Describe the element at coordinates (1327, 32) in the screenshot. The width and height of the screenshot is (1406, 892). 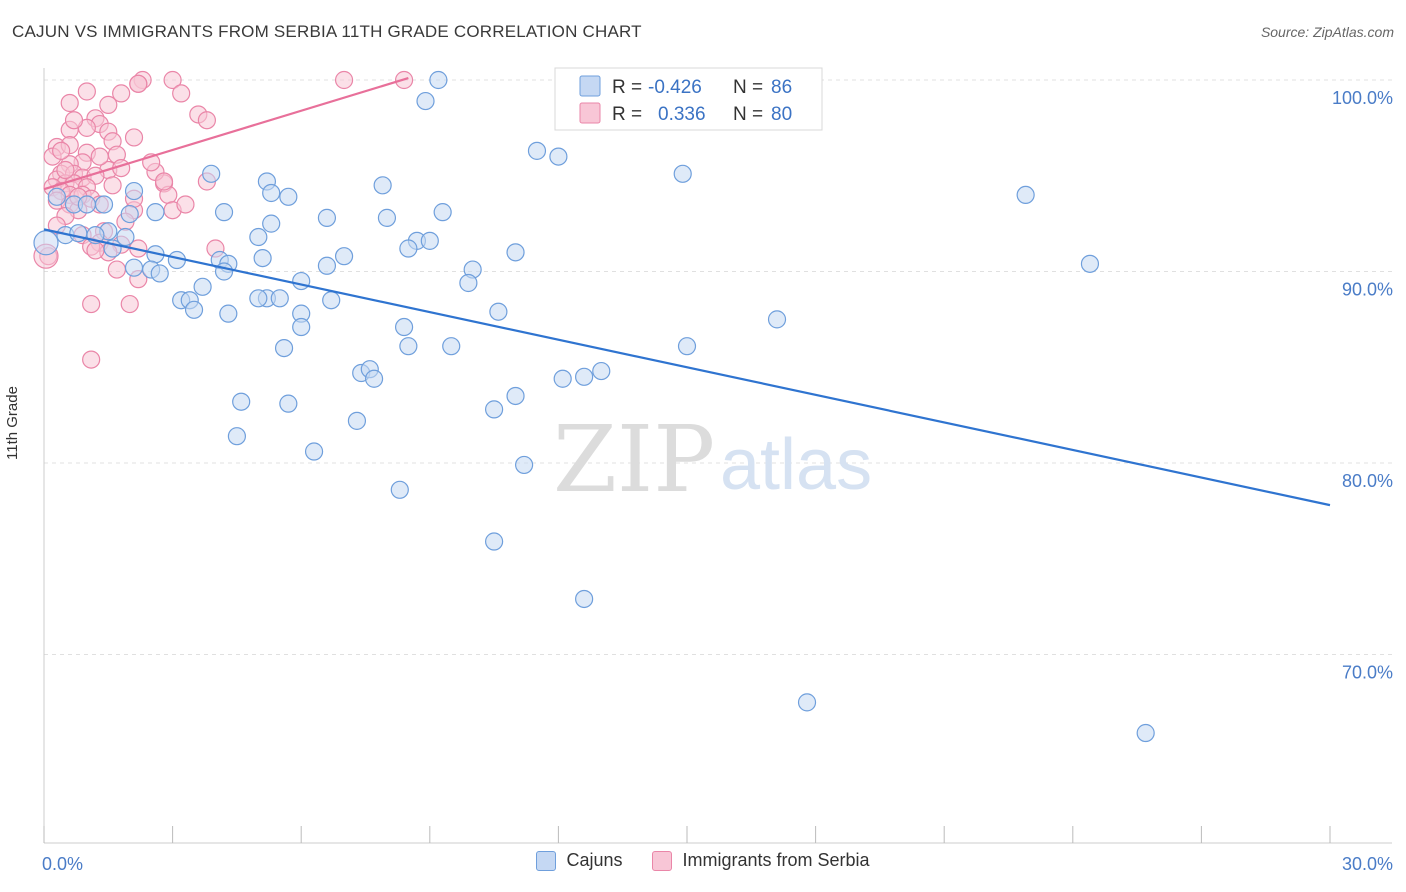
I see `source-label: Source: ZipAtlas.com` at that location.